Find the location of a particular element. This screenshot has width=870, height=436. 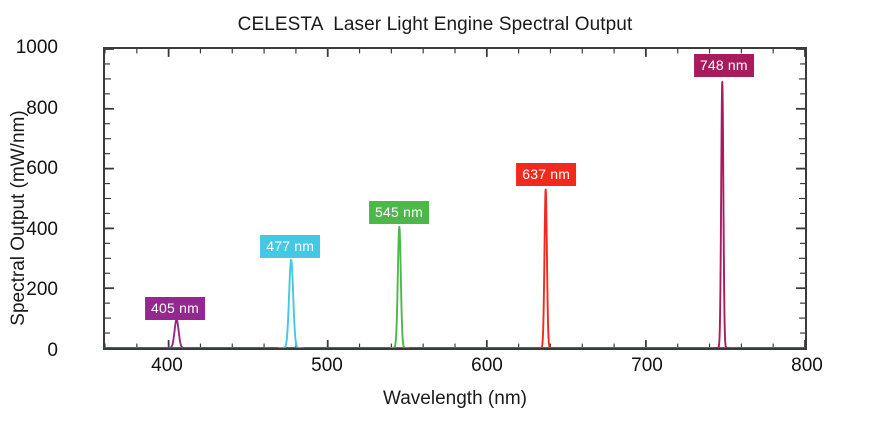

x-tick-label: 400 is located at coordinates (167, 365).